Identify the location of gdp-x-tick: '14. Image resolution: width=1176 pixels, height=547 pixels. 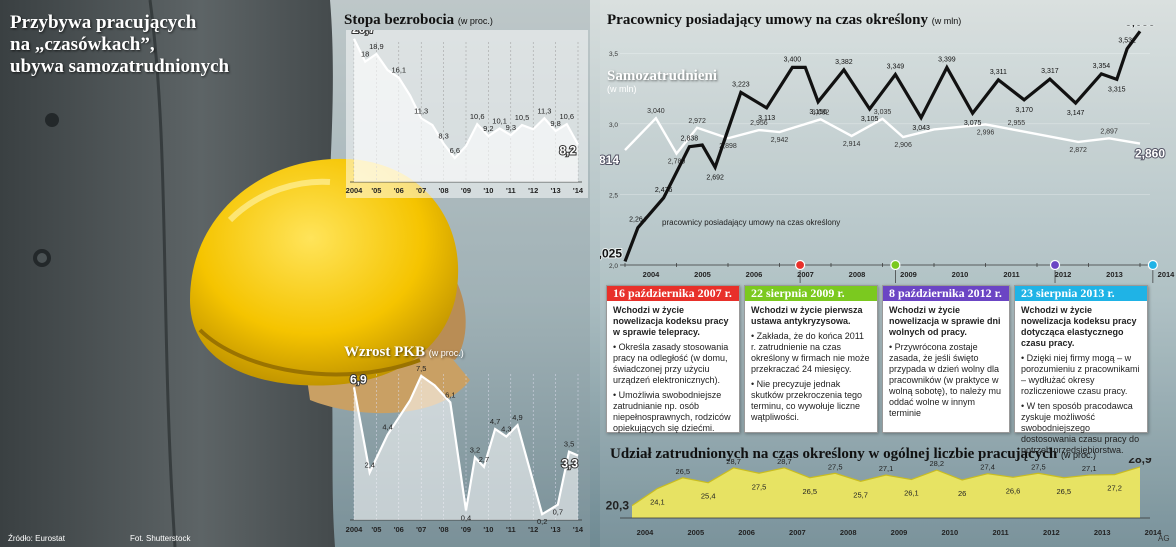
(578, 529).